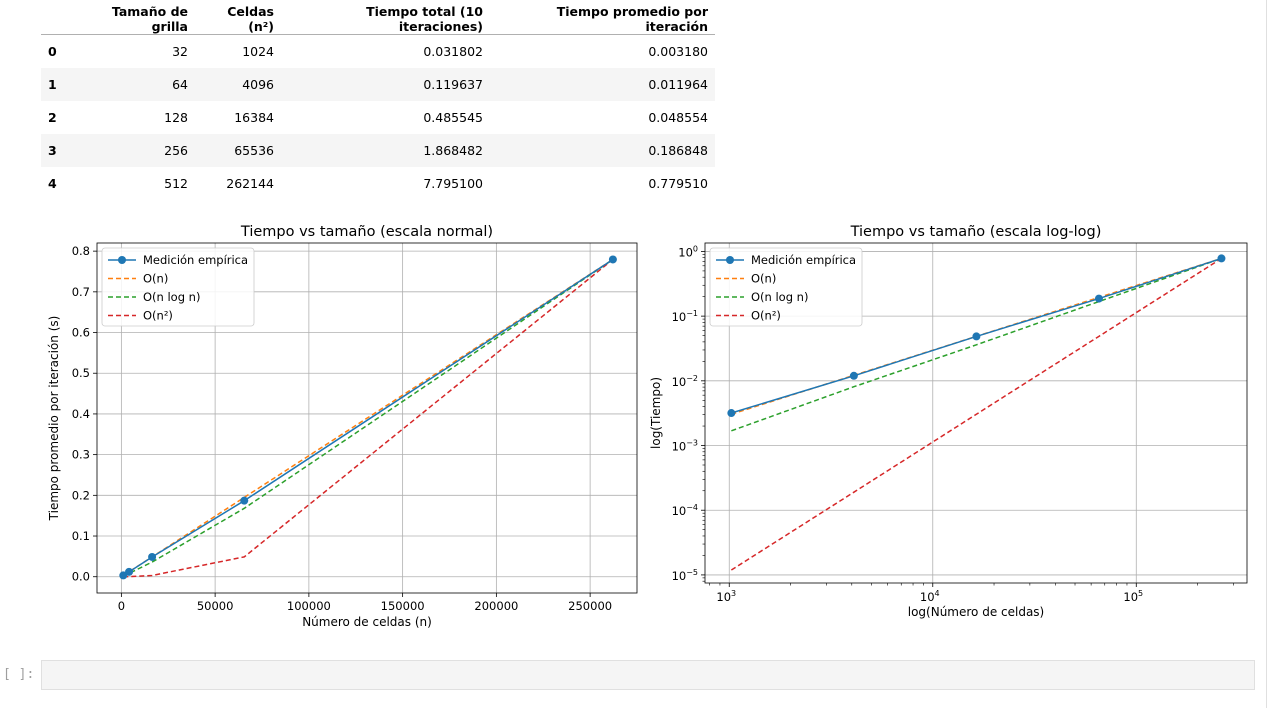  I want to click on chart0-ytick-label: 0.4, so click(81, 414).